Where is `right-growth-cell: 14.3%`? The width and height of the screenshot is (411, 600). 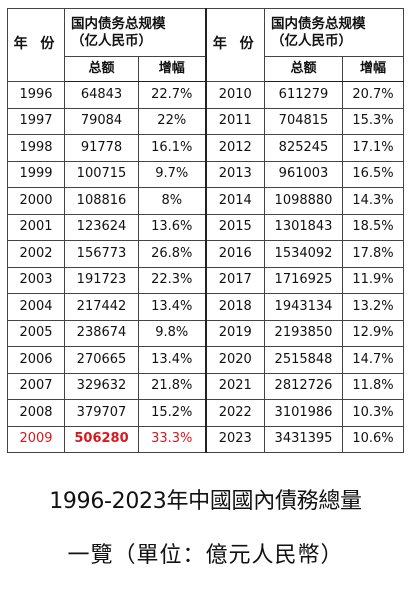
right-growth-cell: 14.3% is located at coordinates (373, 201).